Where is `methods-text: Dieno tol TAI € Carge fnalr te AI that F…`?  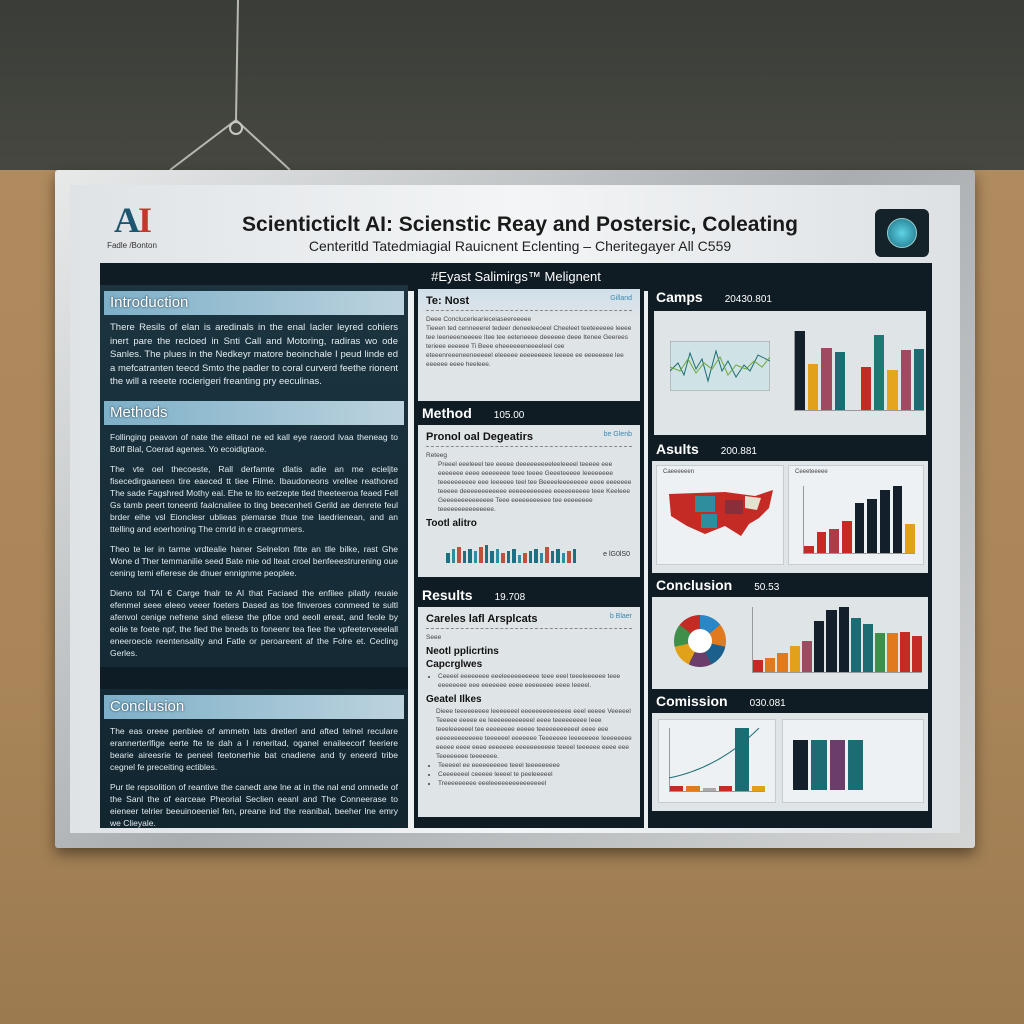
methods-text: Dieno tol TAI € Carge fnalr te AI that F… is located at coordinates (254, 622).